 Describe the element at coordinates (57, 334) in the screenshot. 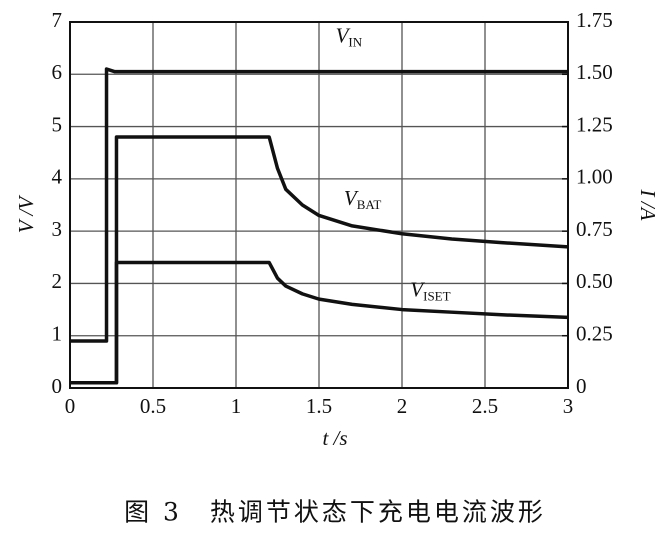

I see `y-tick-label: 1` at that location.